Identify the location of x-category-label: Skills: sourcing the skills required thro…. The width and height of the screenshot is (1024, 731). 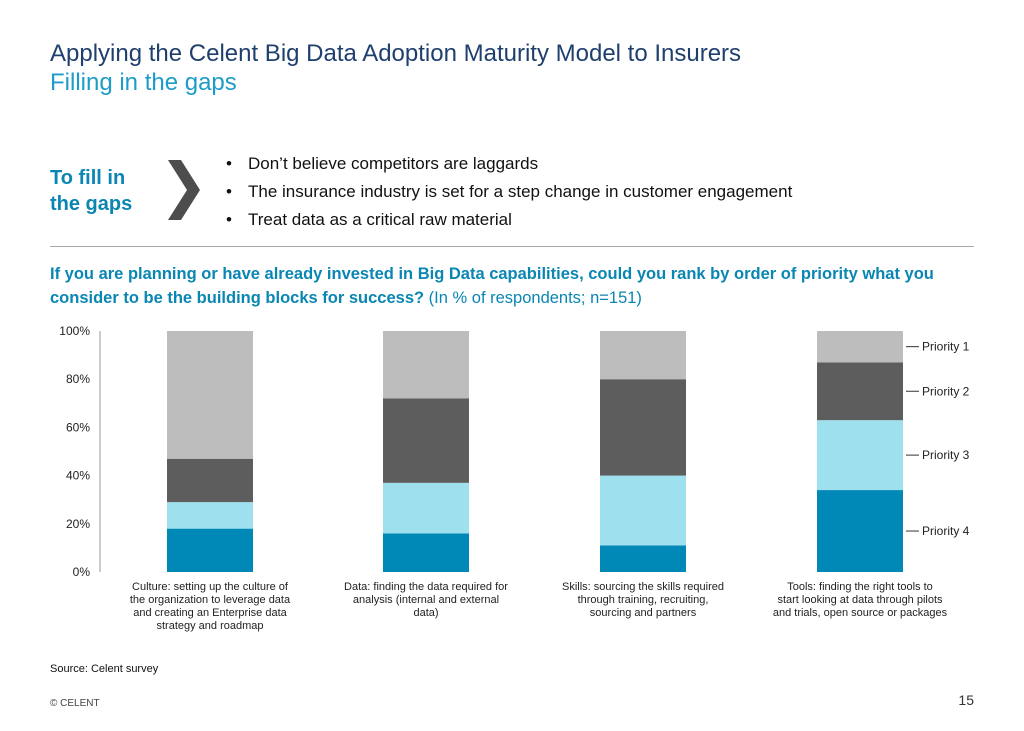
(643, 600).